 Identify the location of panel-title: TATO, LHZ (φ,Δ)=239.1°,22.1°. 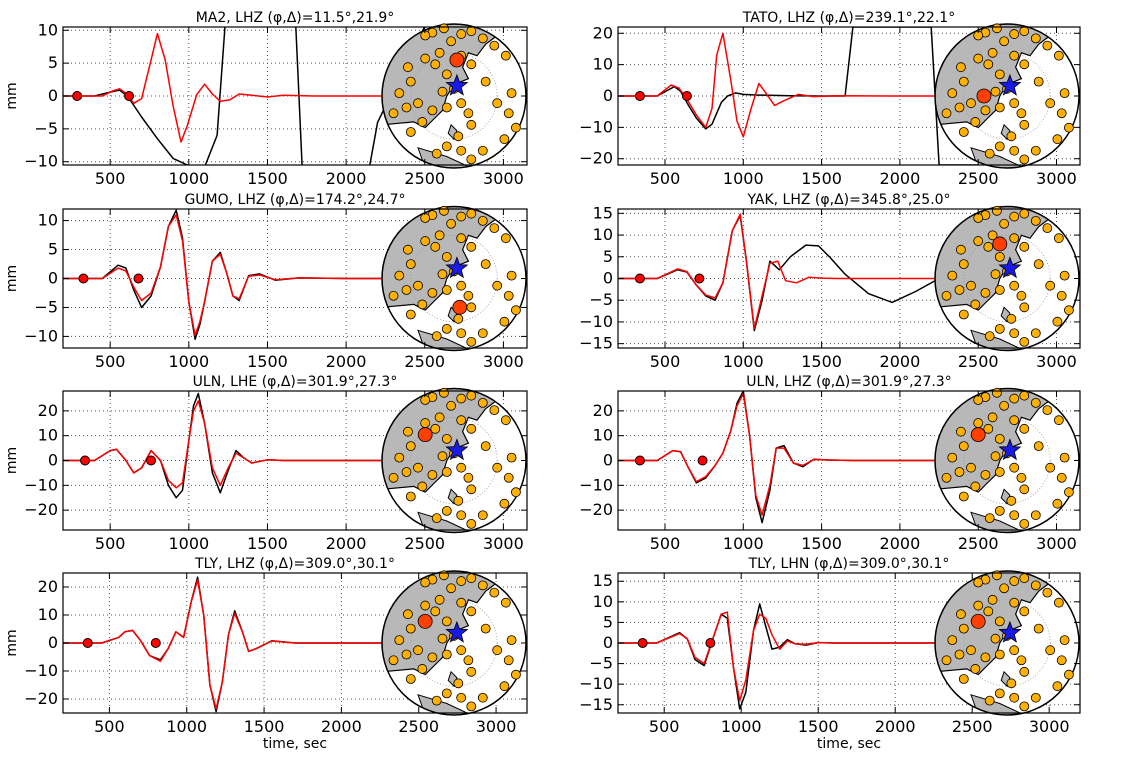
(848, 18).